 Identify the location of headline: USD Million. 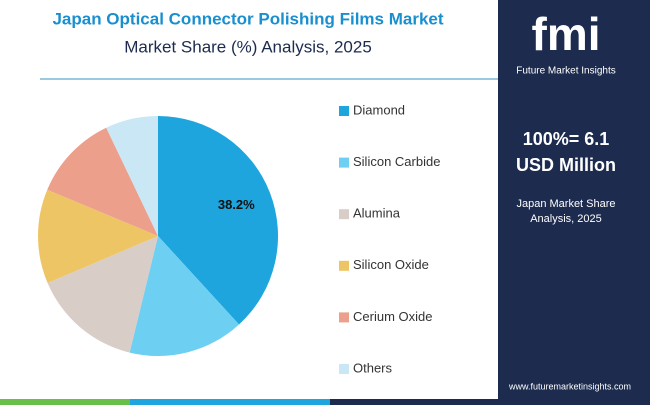
(566, 165).